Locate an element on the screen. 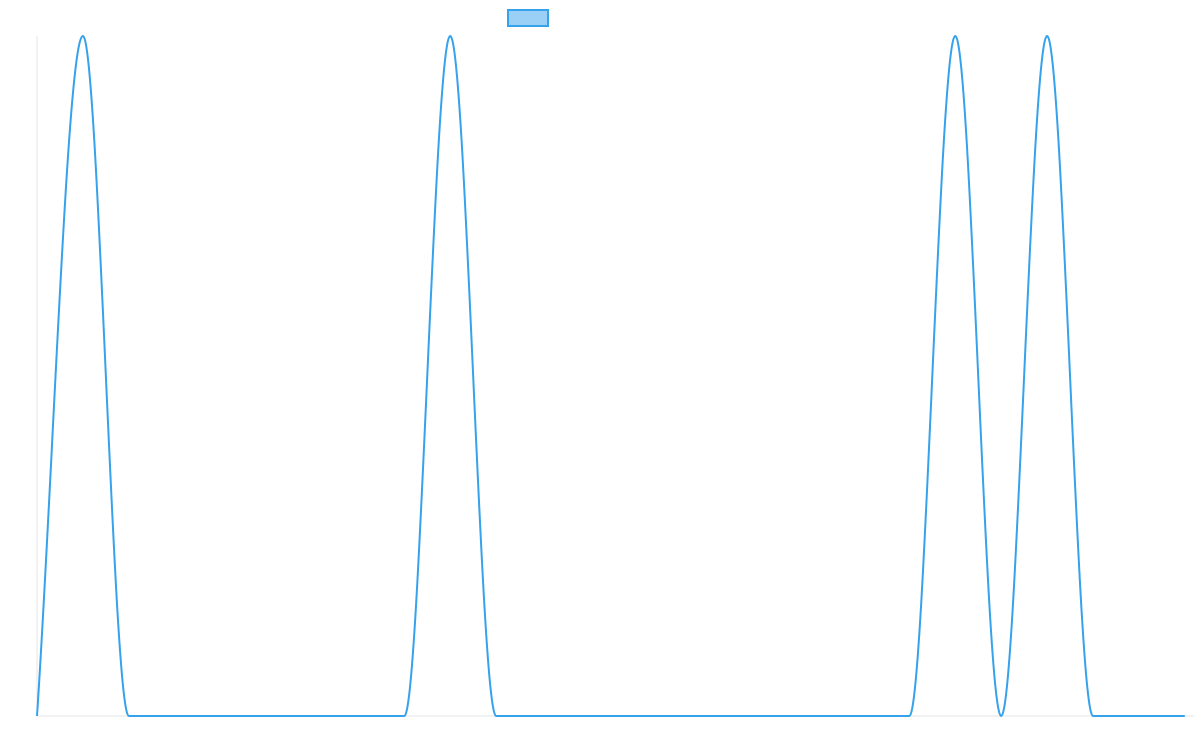  legend-swatch is located at coordinates (528, 18).